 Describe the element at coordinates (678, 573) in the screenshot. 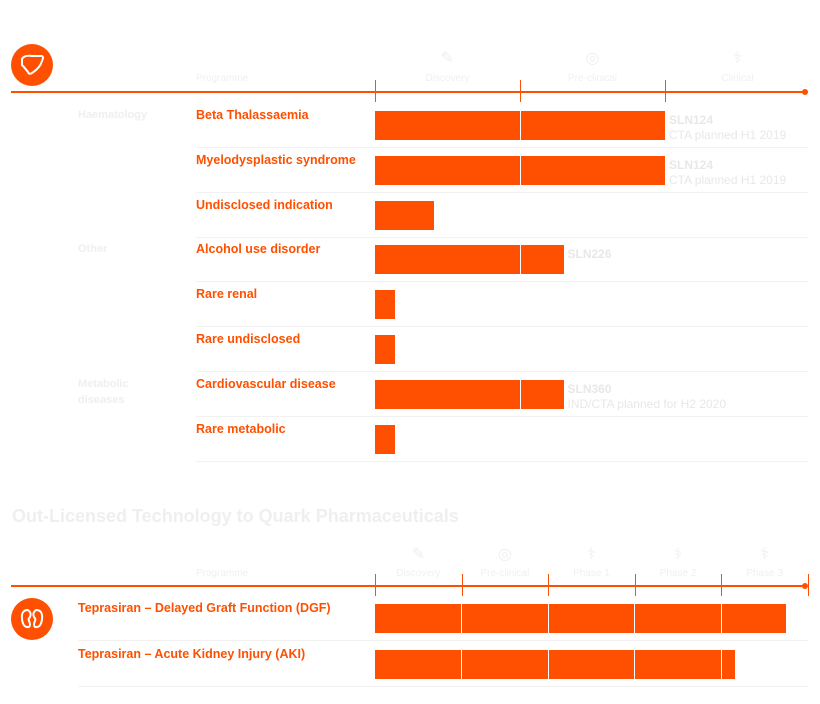

I see `phase-label: Phase 2` at that location.